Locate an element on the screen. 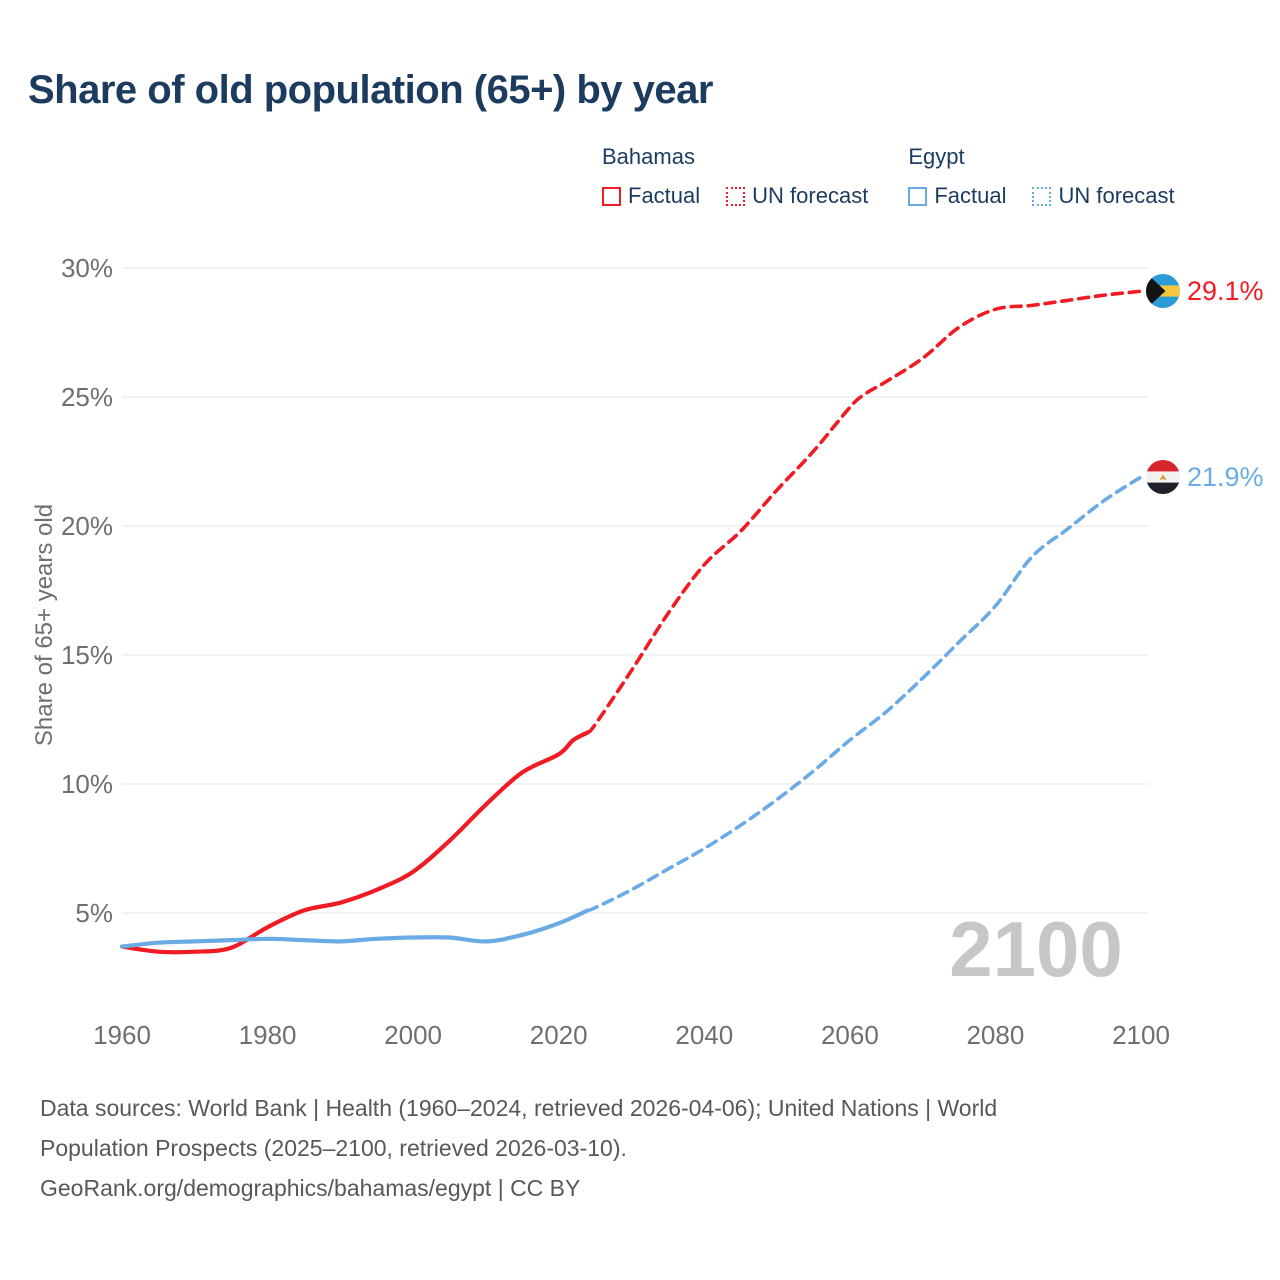 The width and height of the screenshot is (1280, 1280). legend-group-egypt: Egypt Factual UN forecast is located at coordinates (1041, 176).